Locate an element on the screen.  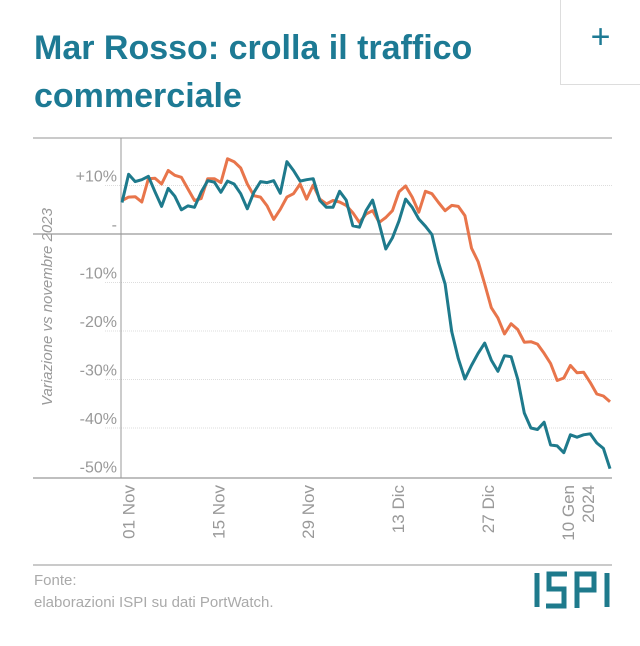
x-tick-label: 15 Nov is located at coordinates (218, 512).